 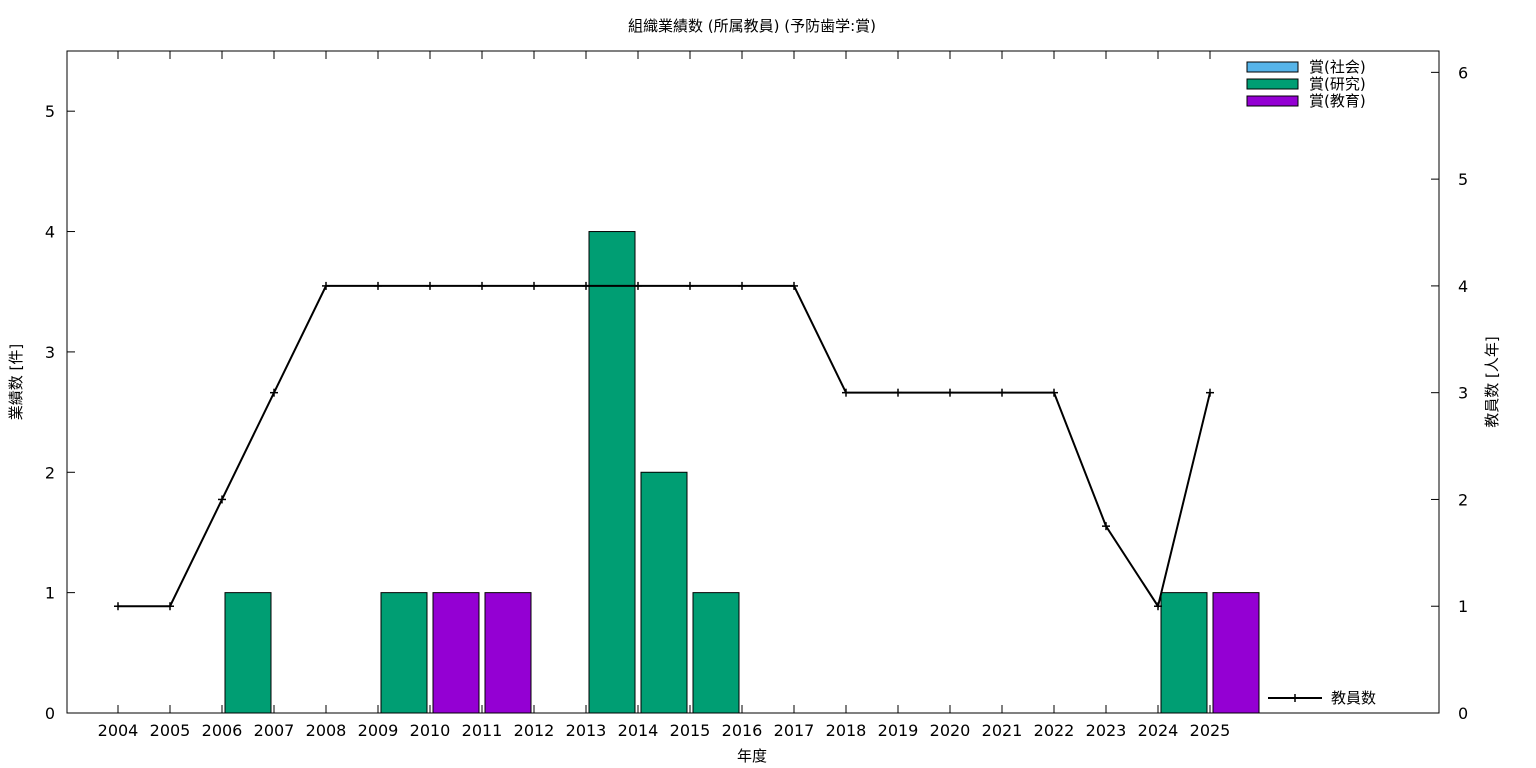 I want to click on y2-tick-label: 2, so click(x=1463, y=499).